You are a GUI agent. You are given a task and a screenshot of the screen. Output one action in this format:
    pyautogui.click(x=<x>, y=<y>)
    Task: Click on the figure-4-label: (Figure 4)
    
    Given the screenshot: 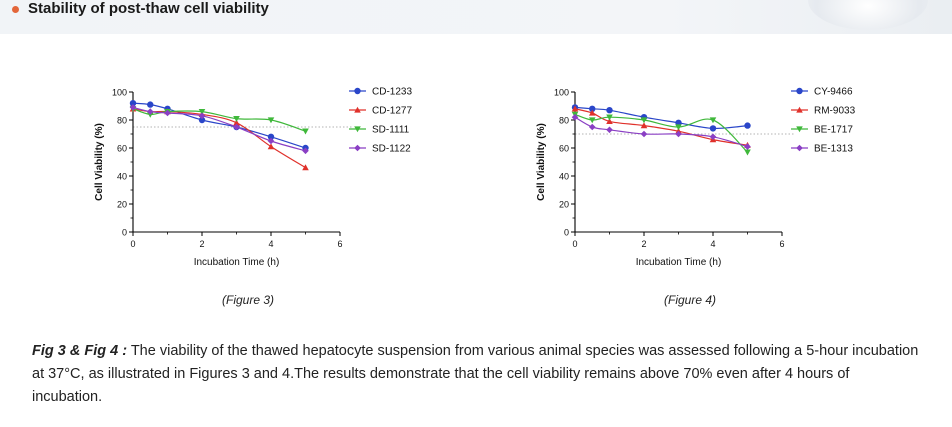 What is the action you would take?
    pyautogui.click(x=690, y=300)
    